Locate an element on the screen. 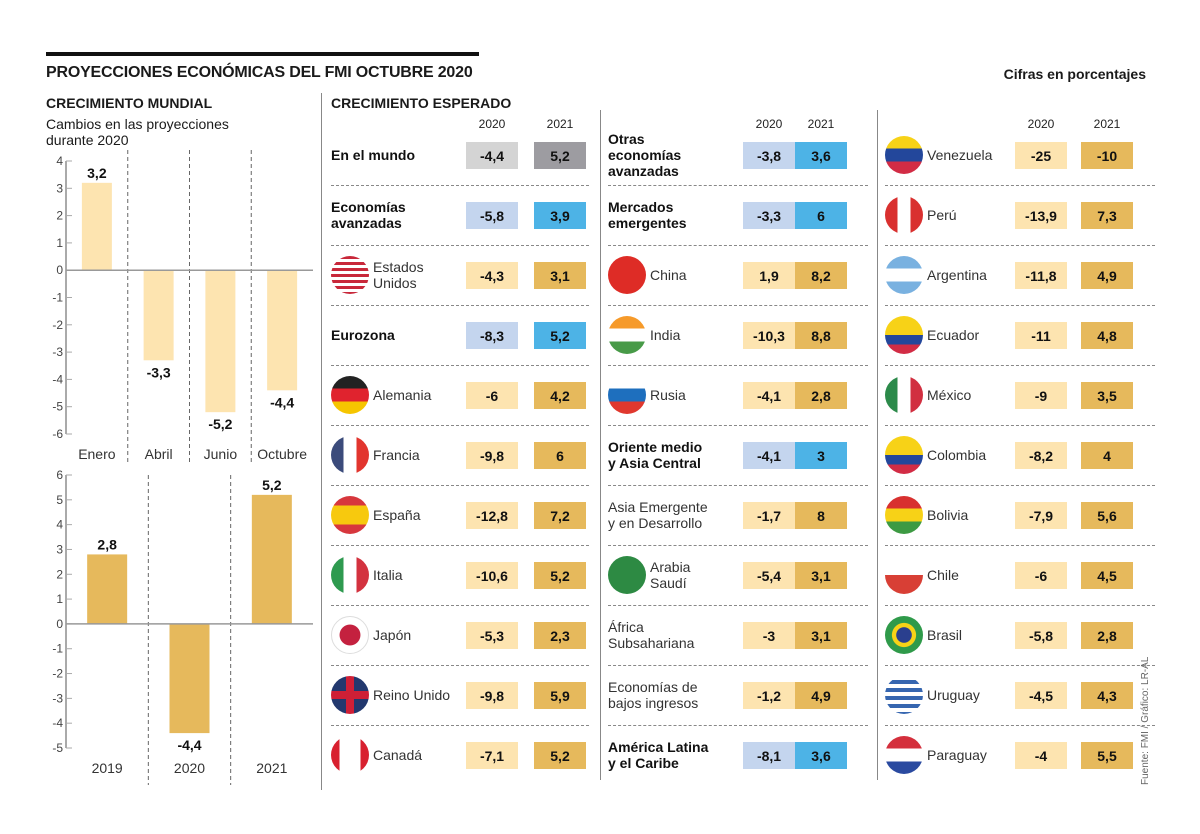  value-2021: 4,9 is located at coordinates (821, 695).